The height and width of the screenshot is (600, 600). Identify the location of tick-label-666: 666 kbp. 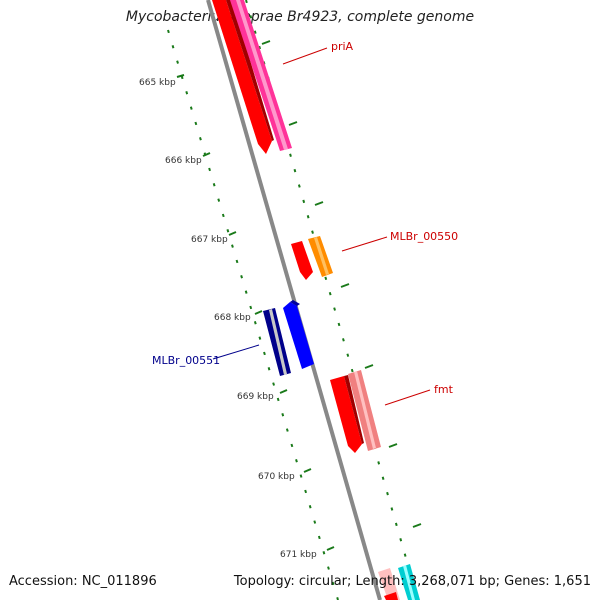
(183, 161).